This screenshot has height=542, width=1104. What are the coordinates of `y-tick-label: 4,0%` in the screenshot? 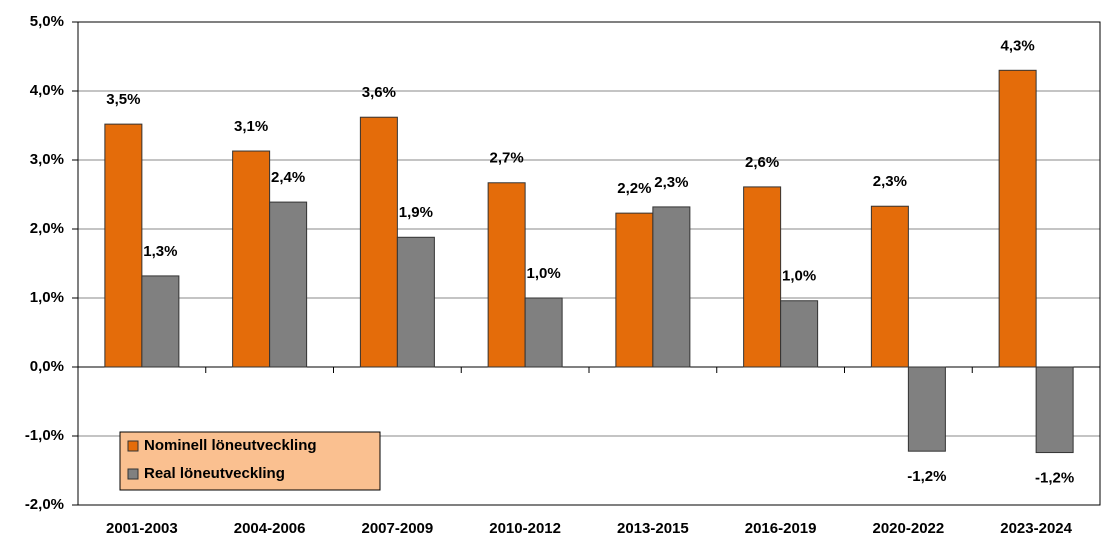 It's located at (47, 90).